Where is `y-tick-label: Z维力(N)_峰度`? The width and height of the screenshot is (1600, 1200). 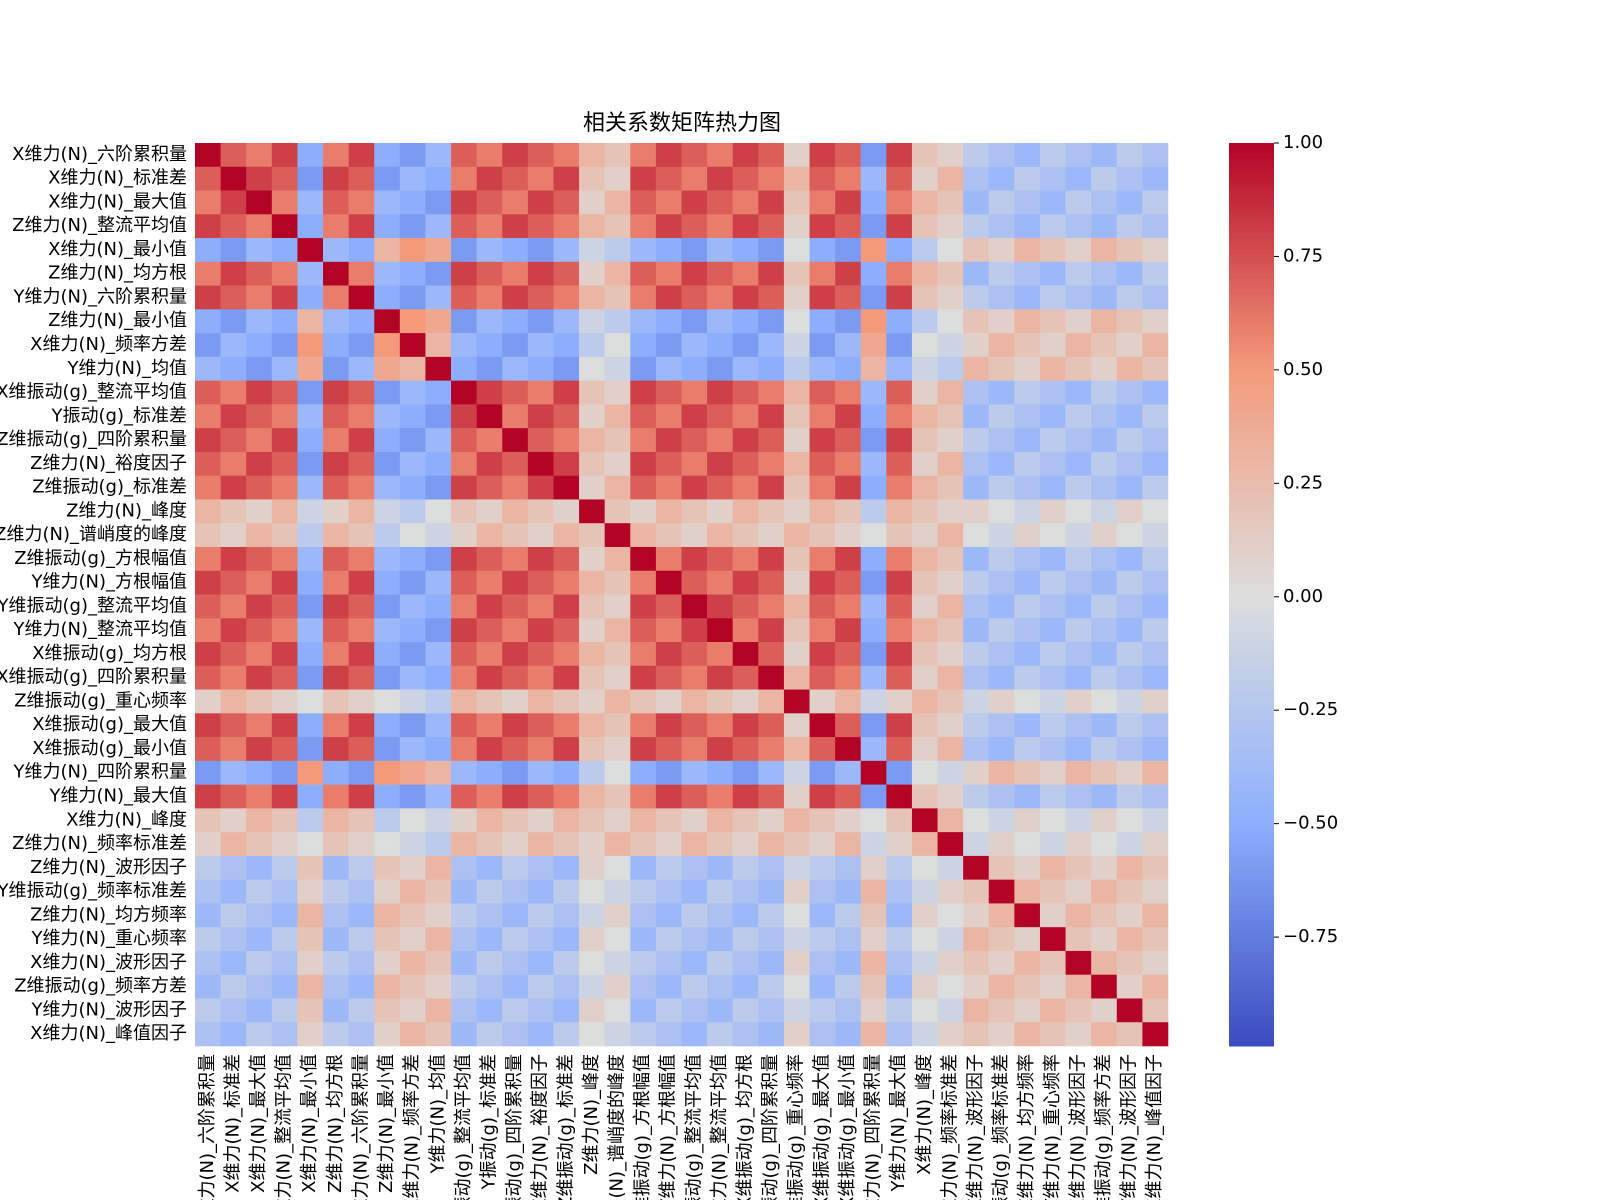
y-tick-label: Z维力(N)_峰度 is located at coordinates (126, 510).